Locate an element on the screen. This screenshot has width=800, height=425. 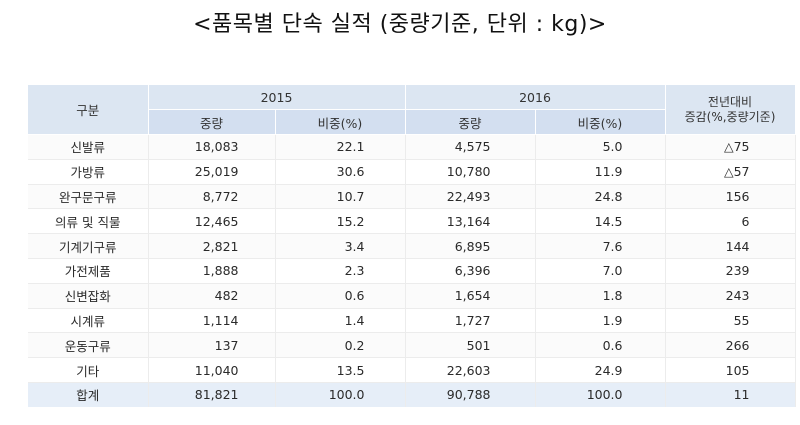
yoy-change: 6 is located at coordinates (730, 221).